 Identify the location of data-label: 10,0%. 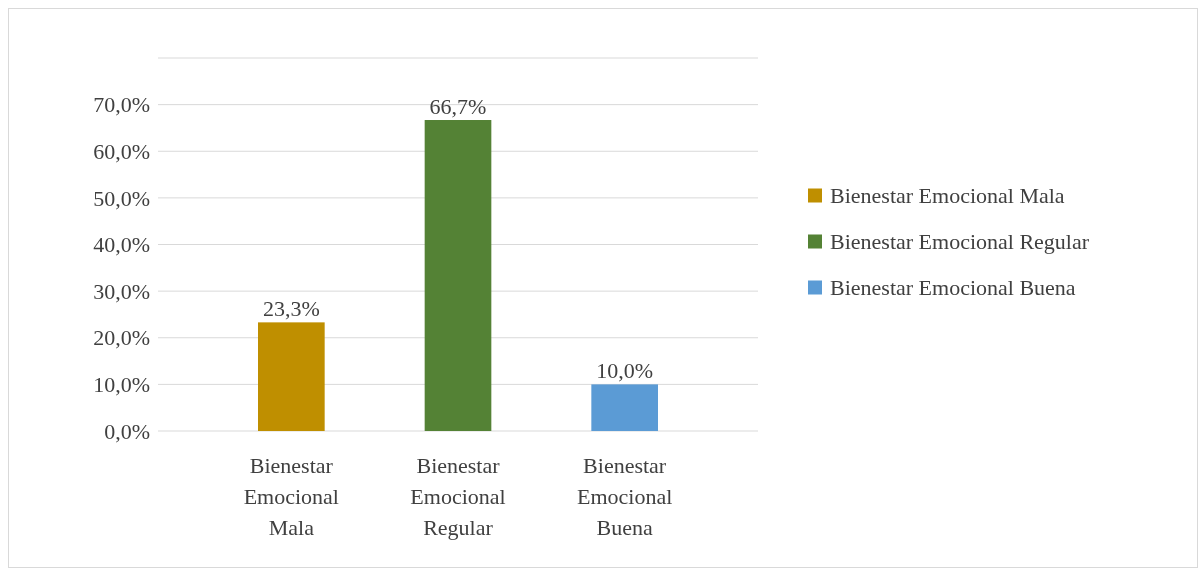
(625, 371).